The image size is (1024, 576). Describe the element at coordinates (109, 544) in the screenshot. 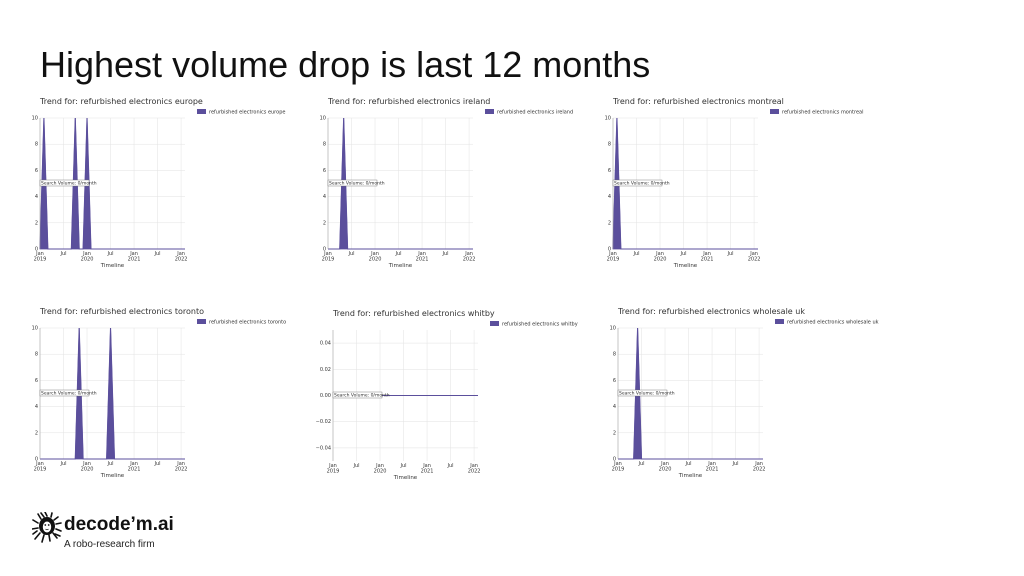

I see `brand-tagline: A robo-research firm` at that location.